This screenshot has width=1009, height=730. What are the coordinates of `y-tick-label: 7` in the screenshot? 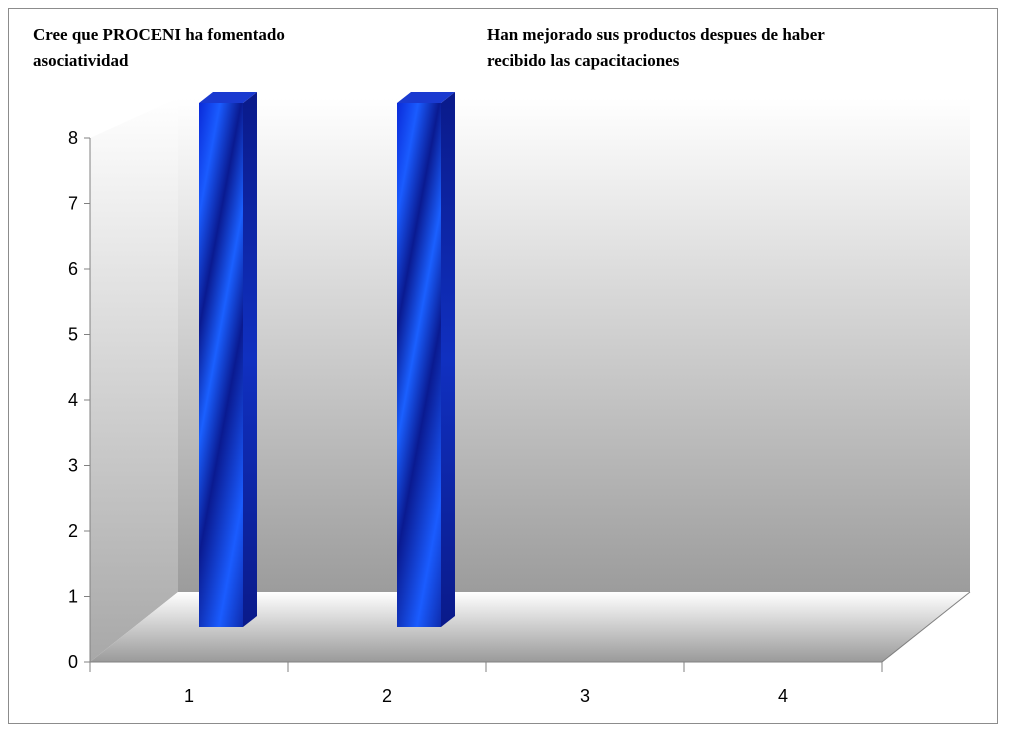 It's located at (73, 204).